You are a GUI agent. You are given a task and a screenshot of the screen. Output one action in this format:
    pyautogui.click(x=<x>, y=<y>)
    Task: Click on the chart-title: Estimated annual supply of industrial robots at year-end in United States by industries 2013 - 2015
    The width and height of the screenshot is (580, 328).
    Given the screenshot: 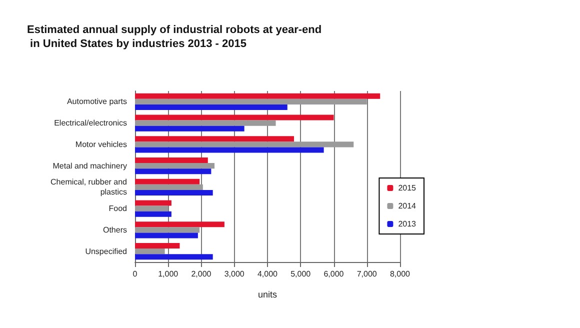 What is the action you would take?
    pyautogui.click(x=174, y=37)
    